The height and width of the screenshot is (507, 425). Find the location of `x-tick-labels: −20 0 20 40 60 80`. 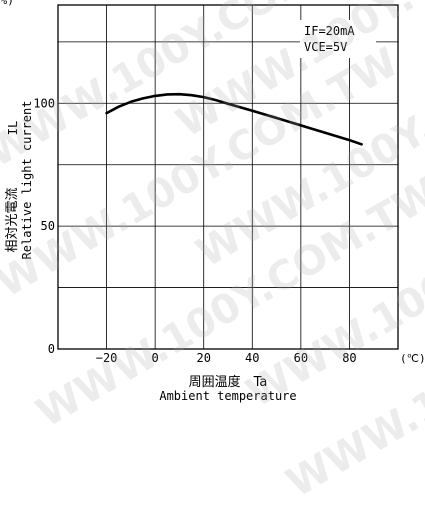

x-tick-labels: −20 0 20 40 60 80 is located at coordinates (226, 358).